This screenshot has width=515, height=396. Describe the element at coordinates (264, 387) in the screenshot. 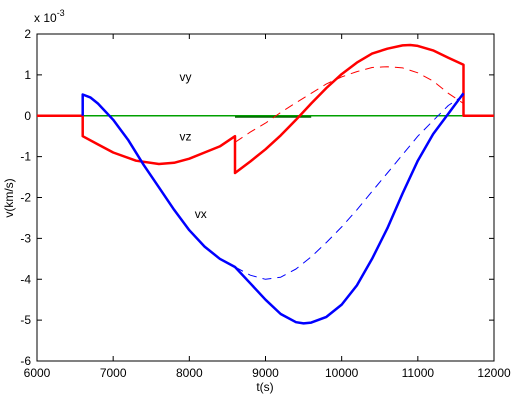

I see `x-axis-label: t(s)` at that location.